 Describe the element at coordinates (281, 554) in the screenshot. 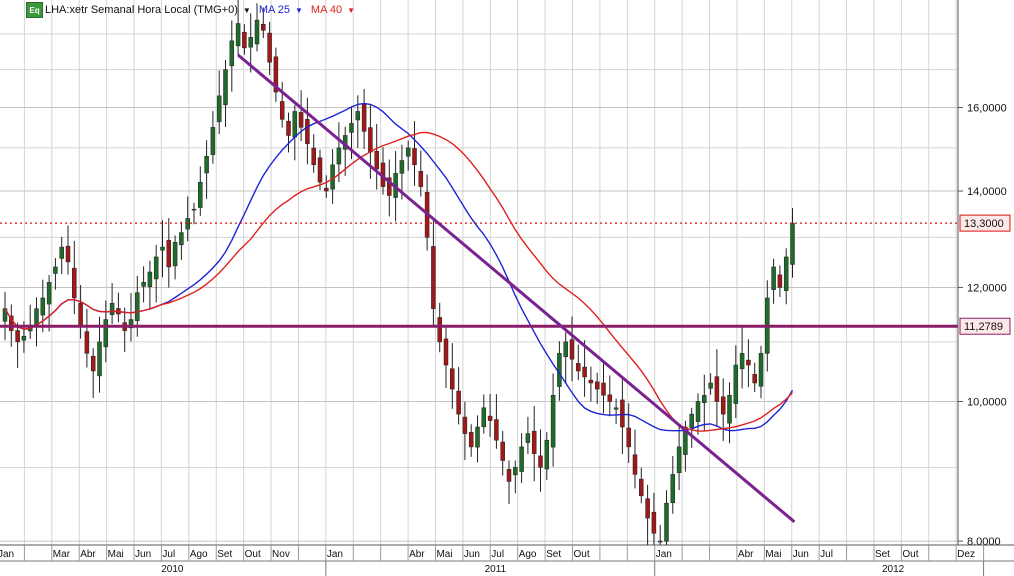

I see `x-month-label: Nov` at that location.